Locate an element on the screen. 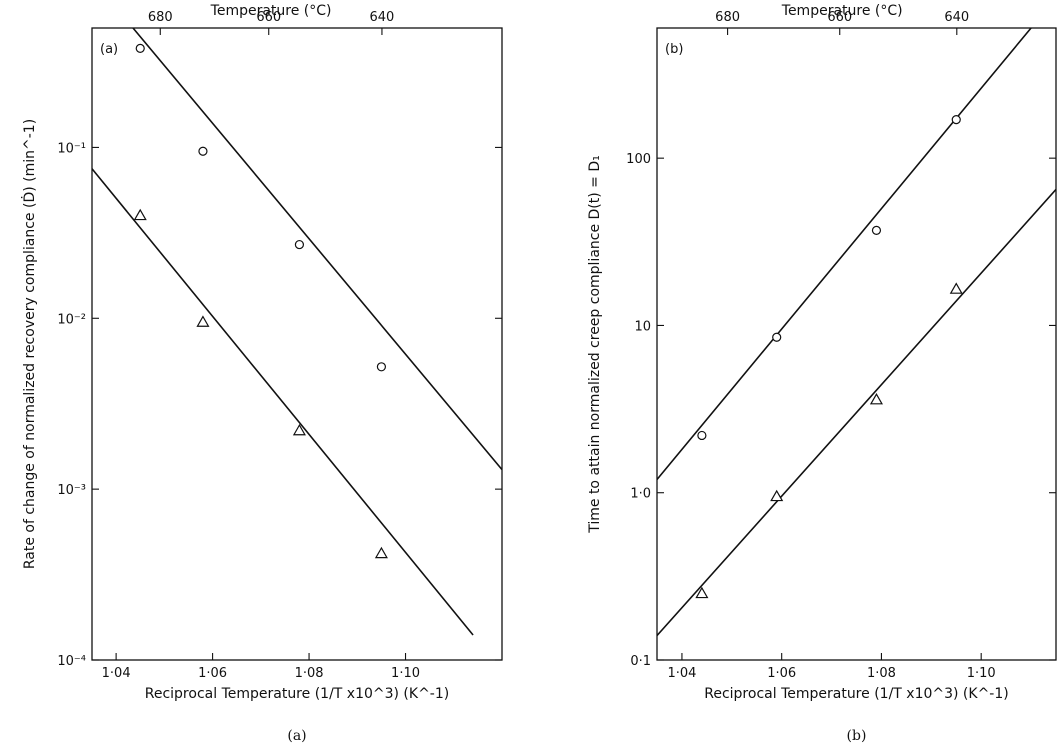 This screenshot has width=1059, height=749. y-tick-label: 10⁻³ is located at coordinates (71, 490).